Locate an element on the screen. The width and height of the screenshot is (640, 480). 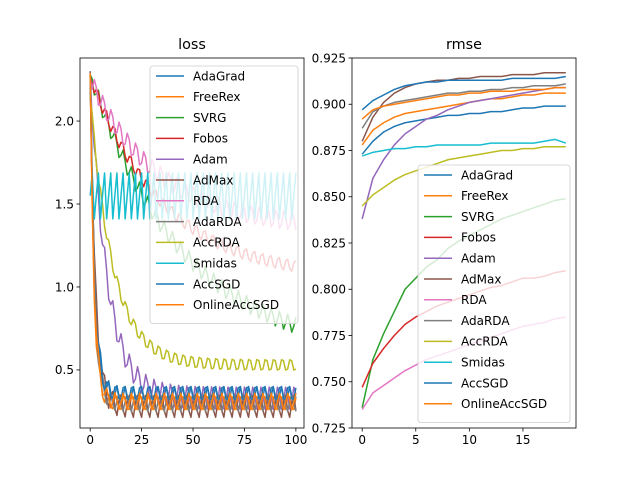
loss-legend-label-adarda: AdaRDA is located at coordinates (217, 222).